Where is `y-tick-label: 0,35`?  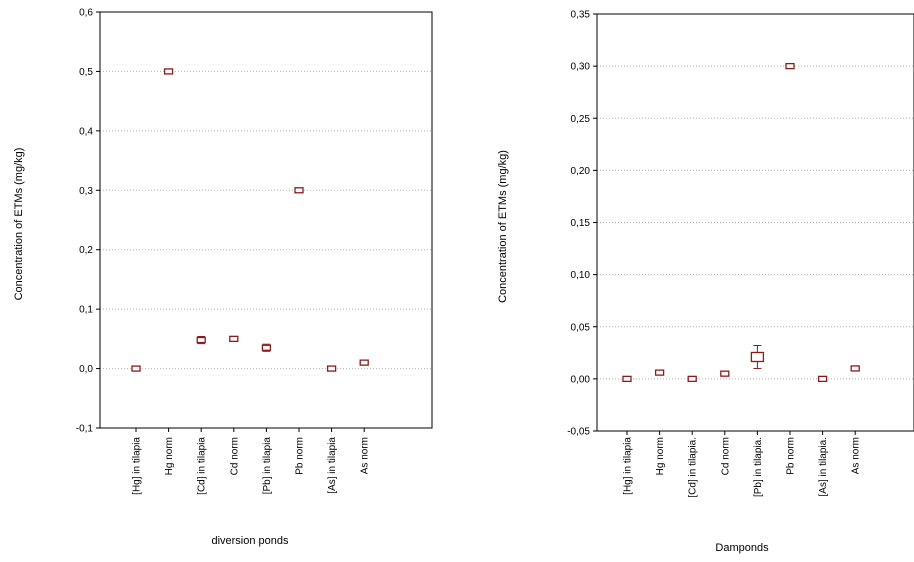 y-tick-label: 0,35 is located at coordinates (581, 15).